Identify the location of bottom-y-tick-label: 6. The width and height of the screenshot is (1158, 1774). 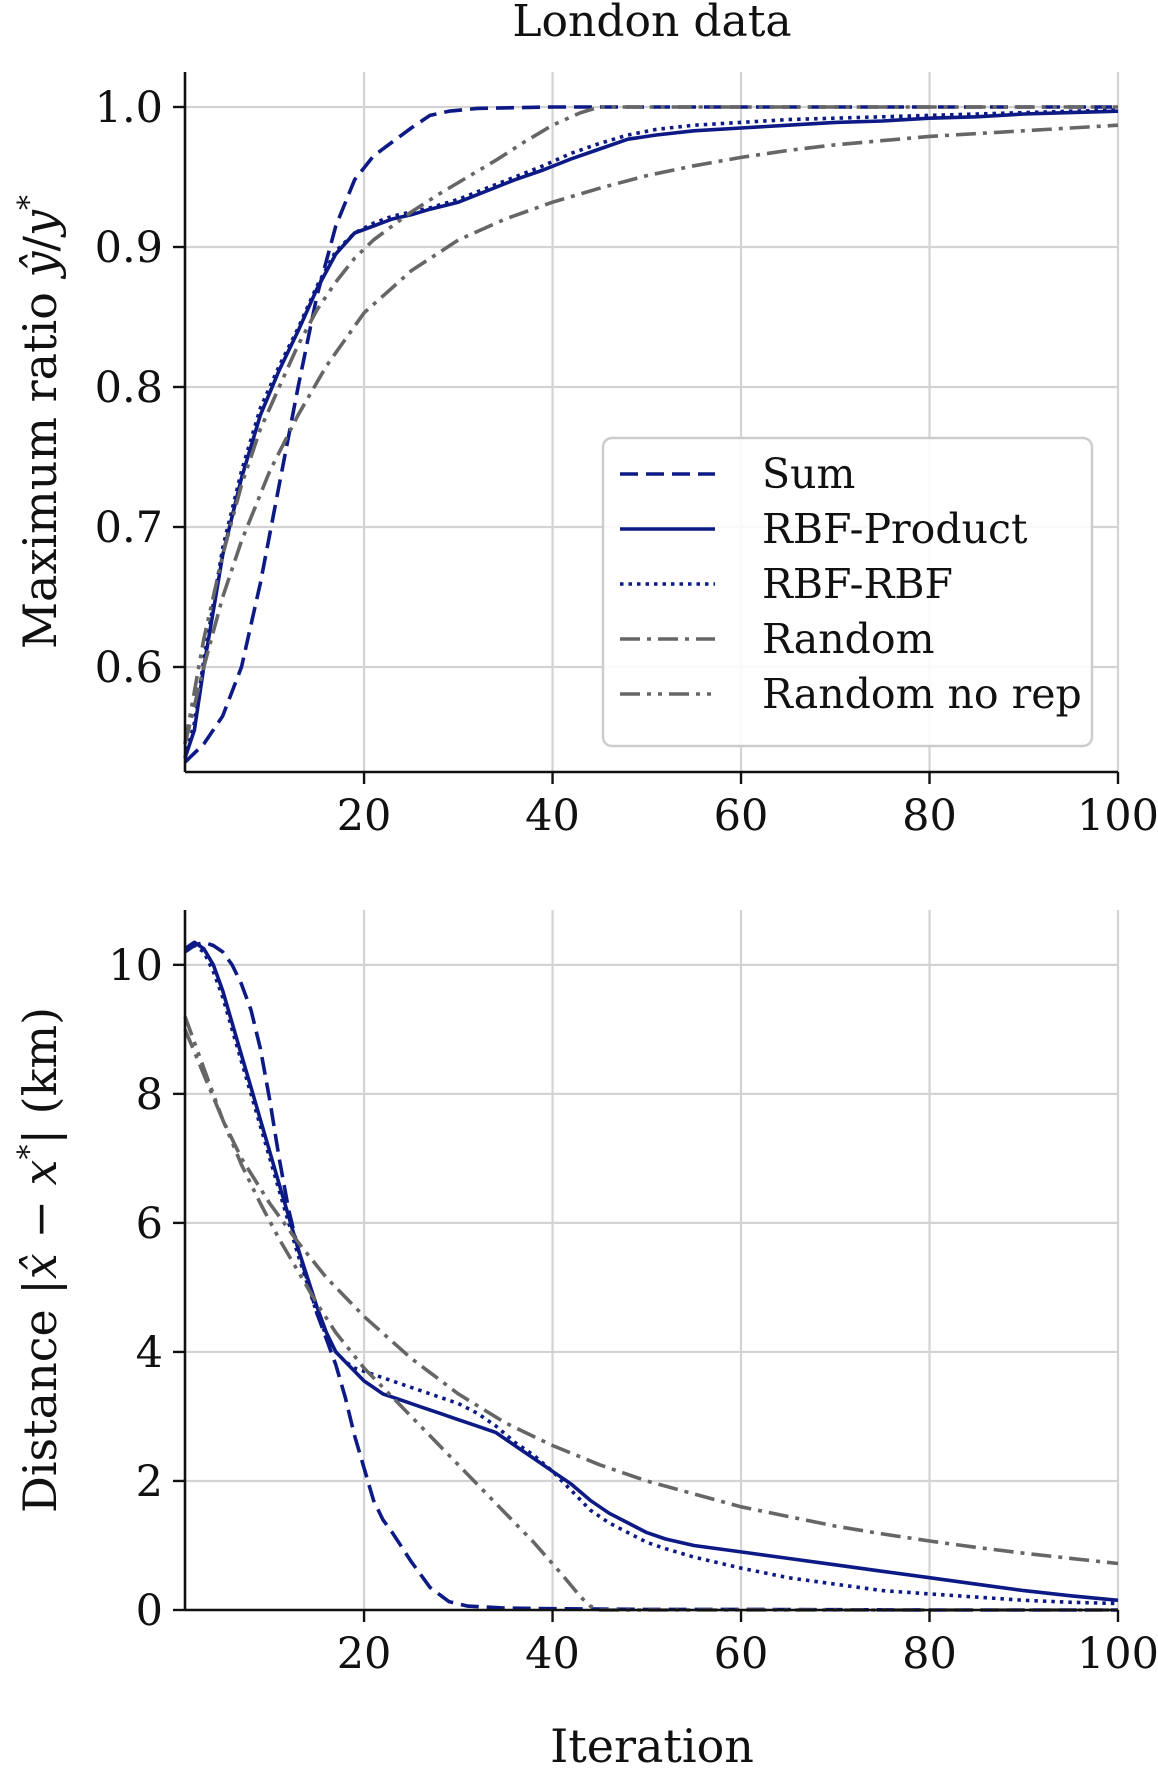
(149, 1224).